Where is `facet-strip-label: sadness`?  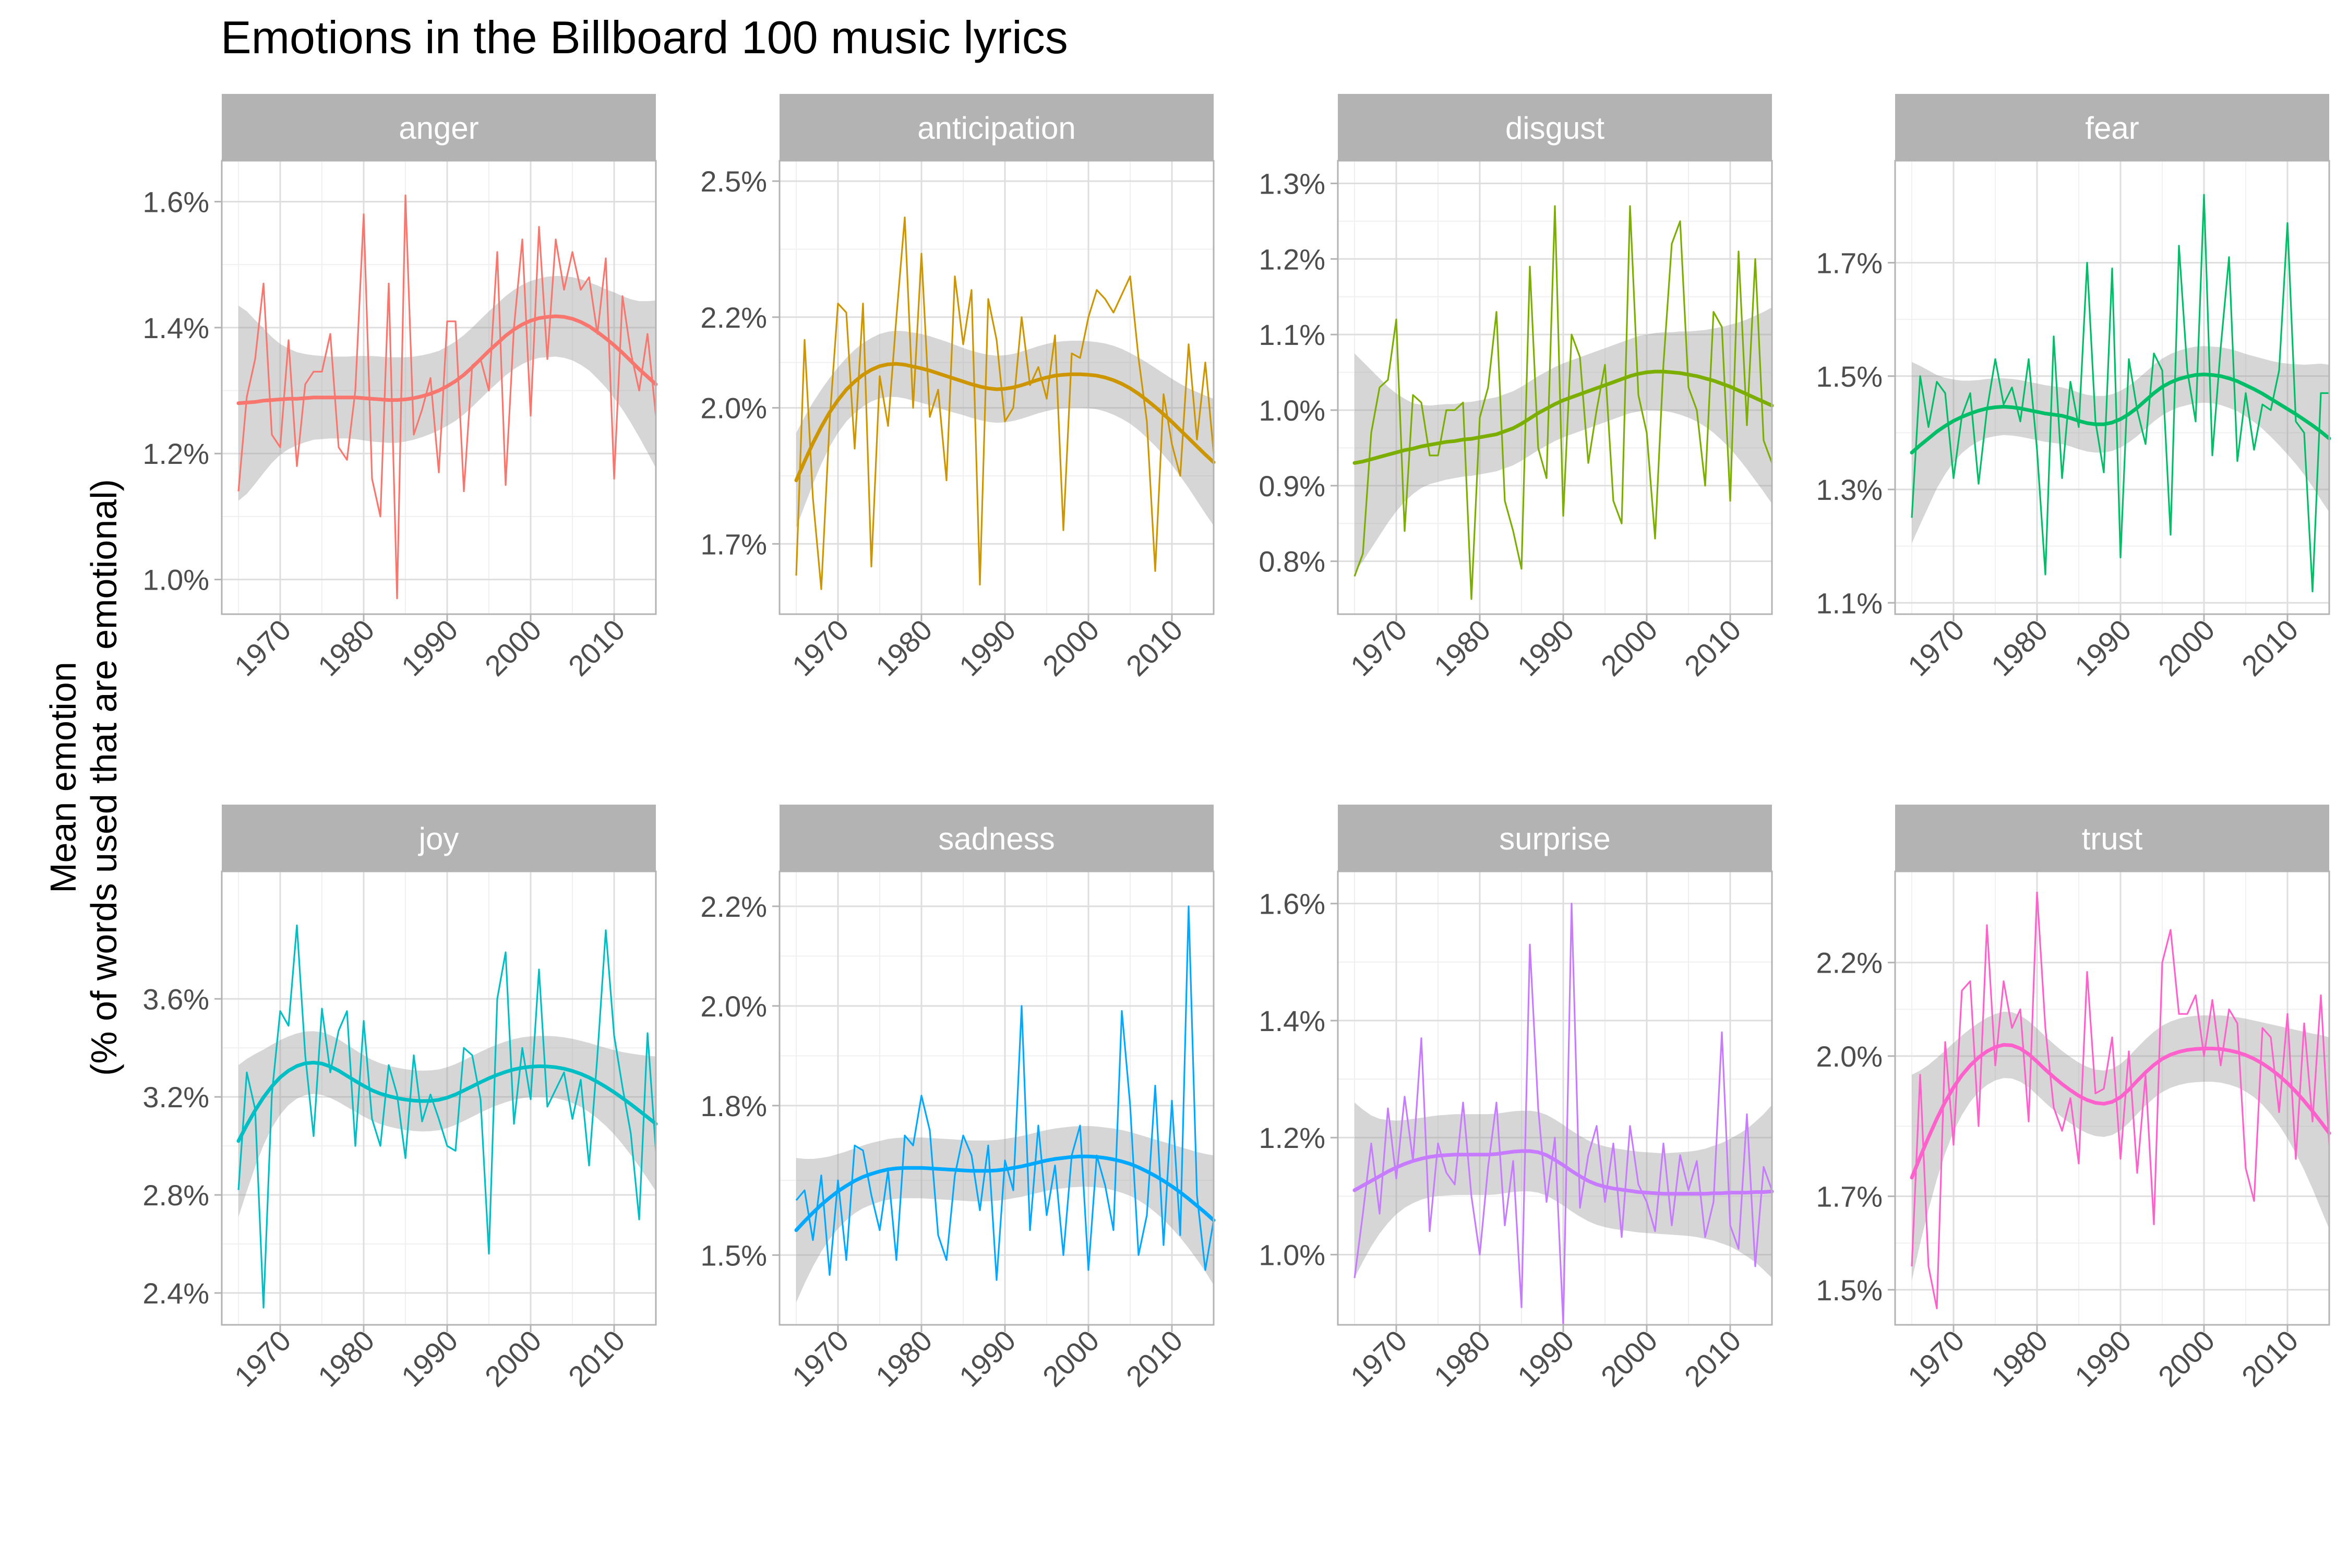
facet-strip-label: sadness is located at coordinates (996, 838).